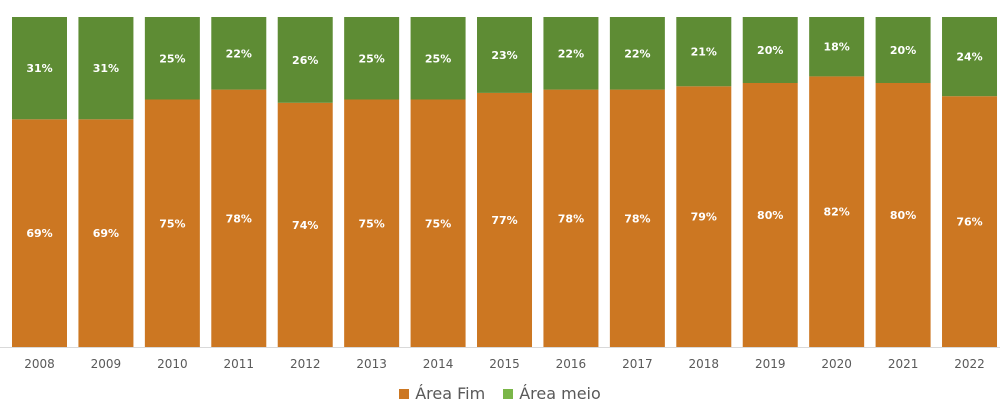  What do you see at coordinates (770, 364) in the screenshot?
I see `x-tick-label-2019: 2019` at bounding box center [770, 364].